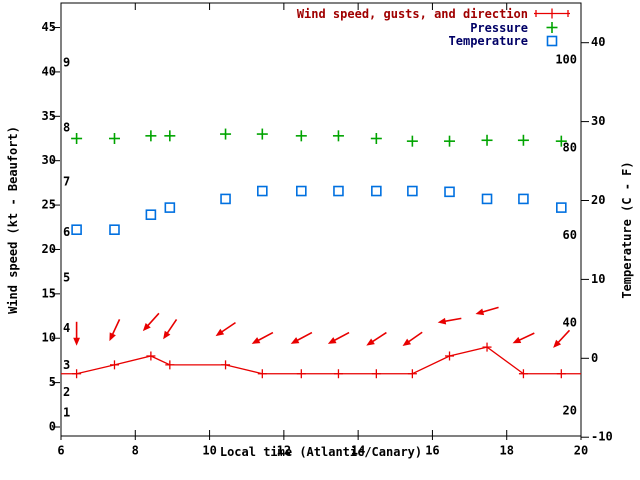 The image size is (640, 480). I want to click on legend-label-wind: Wind speed, gusts, and direction, so click(412, 14).